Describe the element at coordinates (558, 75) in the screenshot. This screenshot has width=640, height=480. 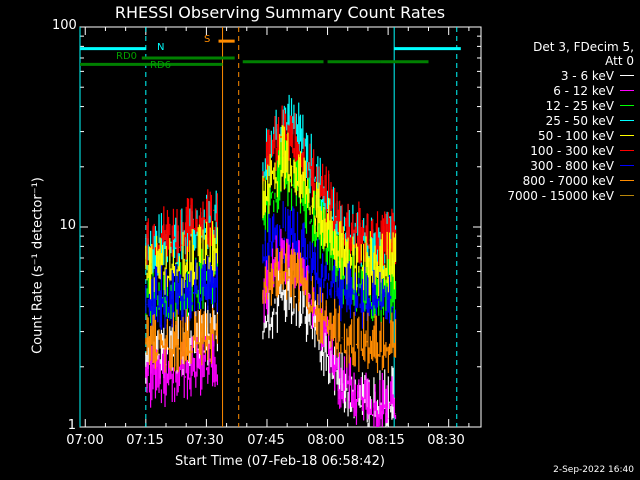
I see `legend-entry: 3 - 6 keV` at that location.